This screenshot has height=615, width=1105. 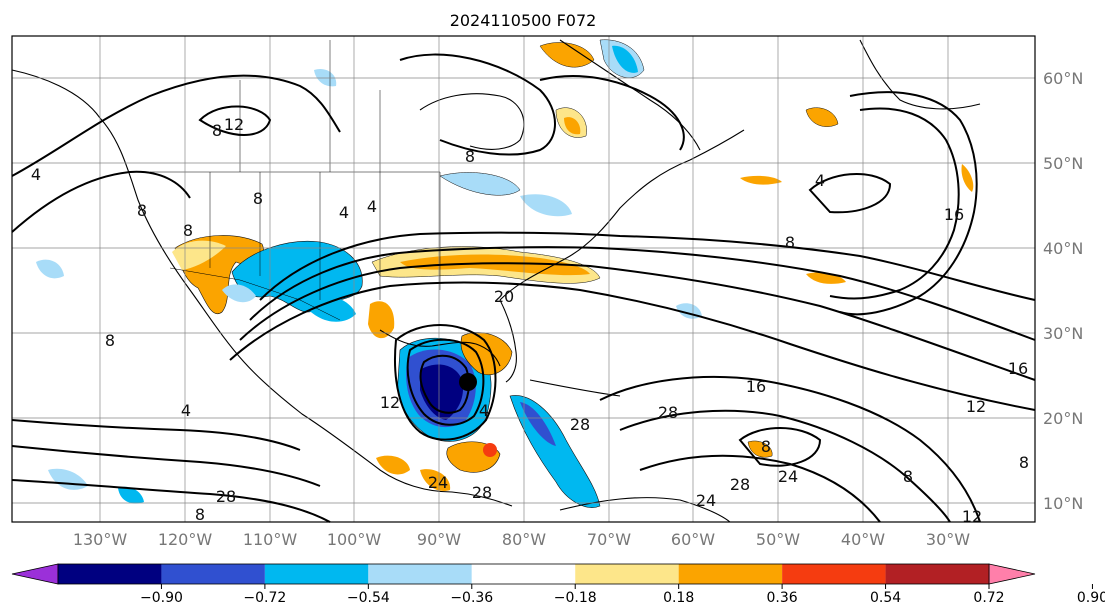 What do you see at coordinates (325, 236) in the screenshot?
I see `border-state` at bounding box center [325, 236].